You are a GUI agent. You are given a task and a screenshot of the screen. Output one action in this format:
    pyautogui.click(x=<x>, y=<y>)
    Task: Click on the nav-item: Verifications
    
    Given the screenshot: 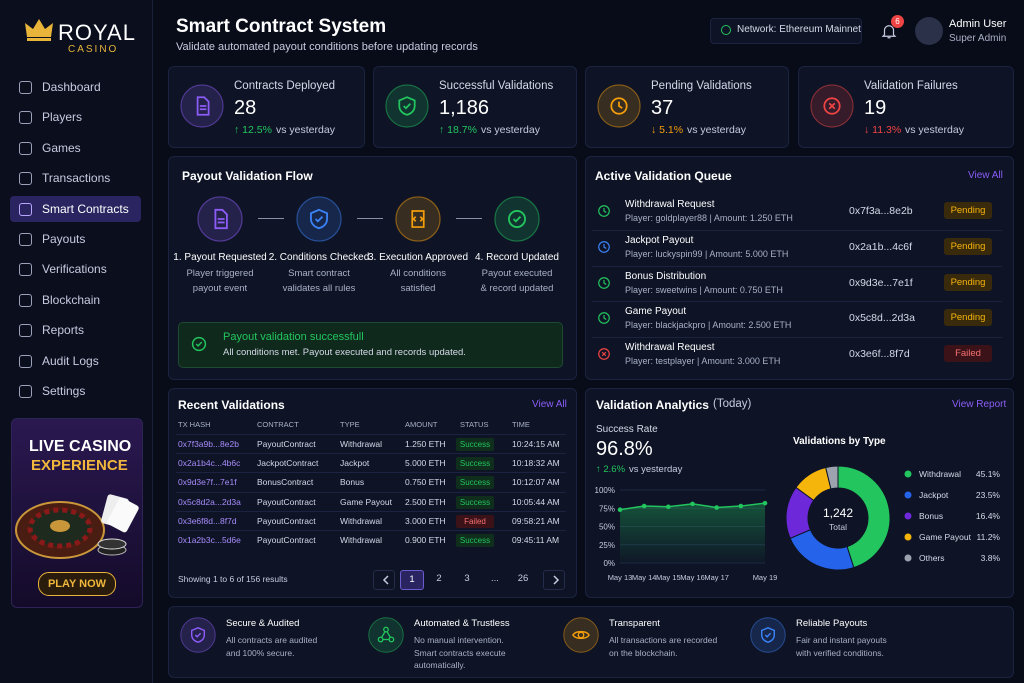 What is the action you would take?
    pyautogui.click(x=74, y=269)
    